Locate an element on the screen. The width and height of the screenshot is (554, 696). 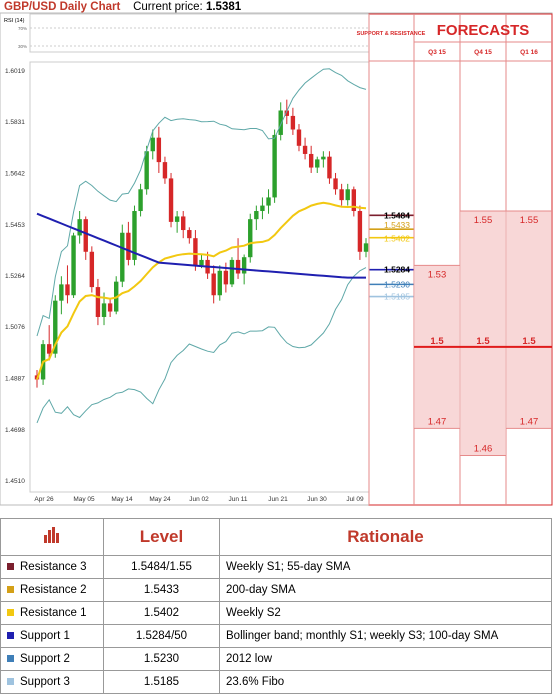
y-tick-label: 1.5642 is located at coordinates (15, 173).